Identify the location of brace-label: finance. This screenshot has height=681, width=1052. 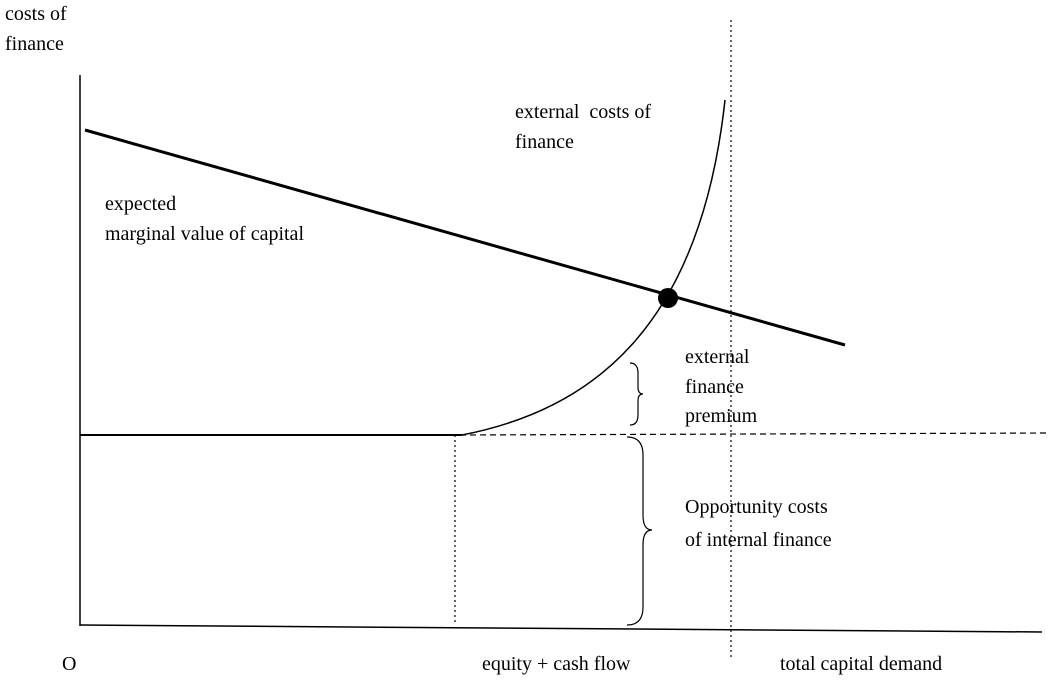
(714, 387).